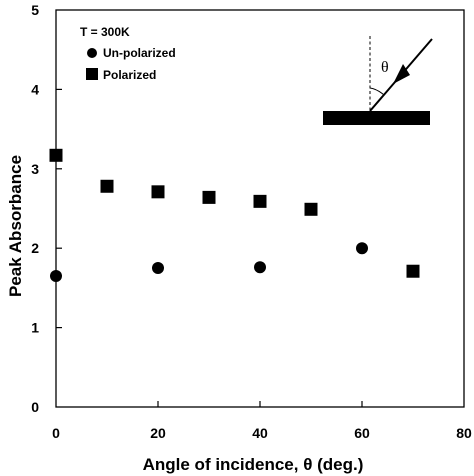  I want to click on legend: T = 300K Un-polarized Polarized, so click(128, 53).